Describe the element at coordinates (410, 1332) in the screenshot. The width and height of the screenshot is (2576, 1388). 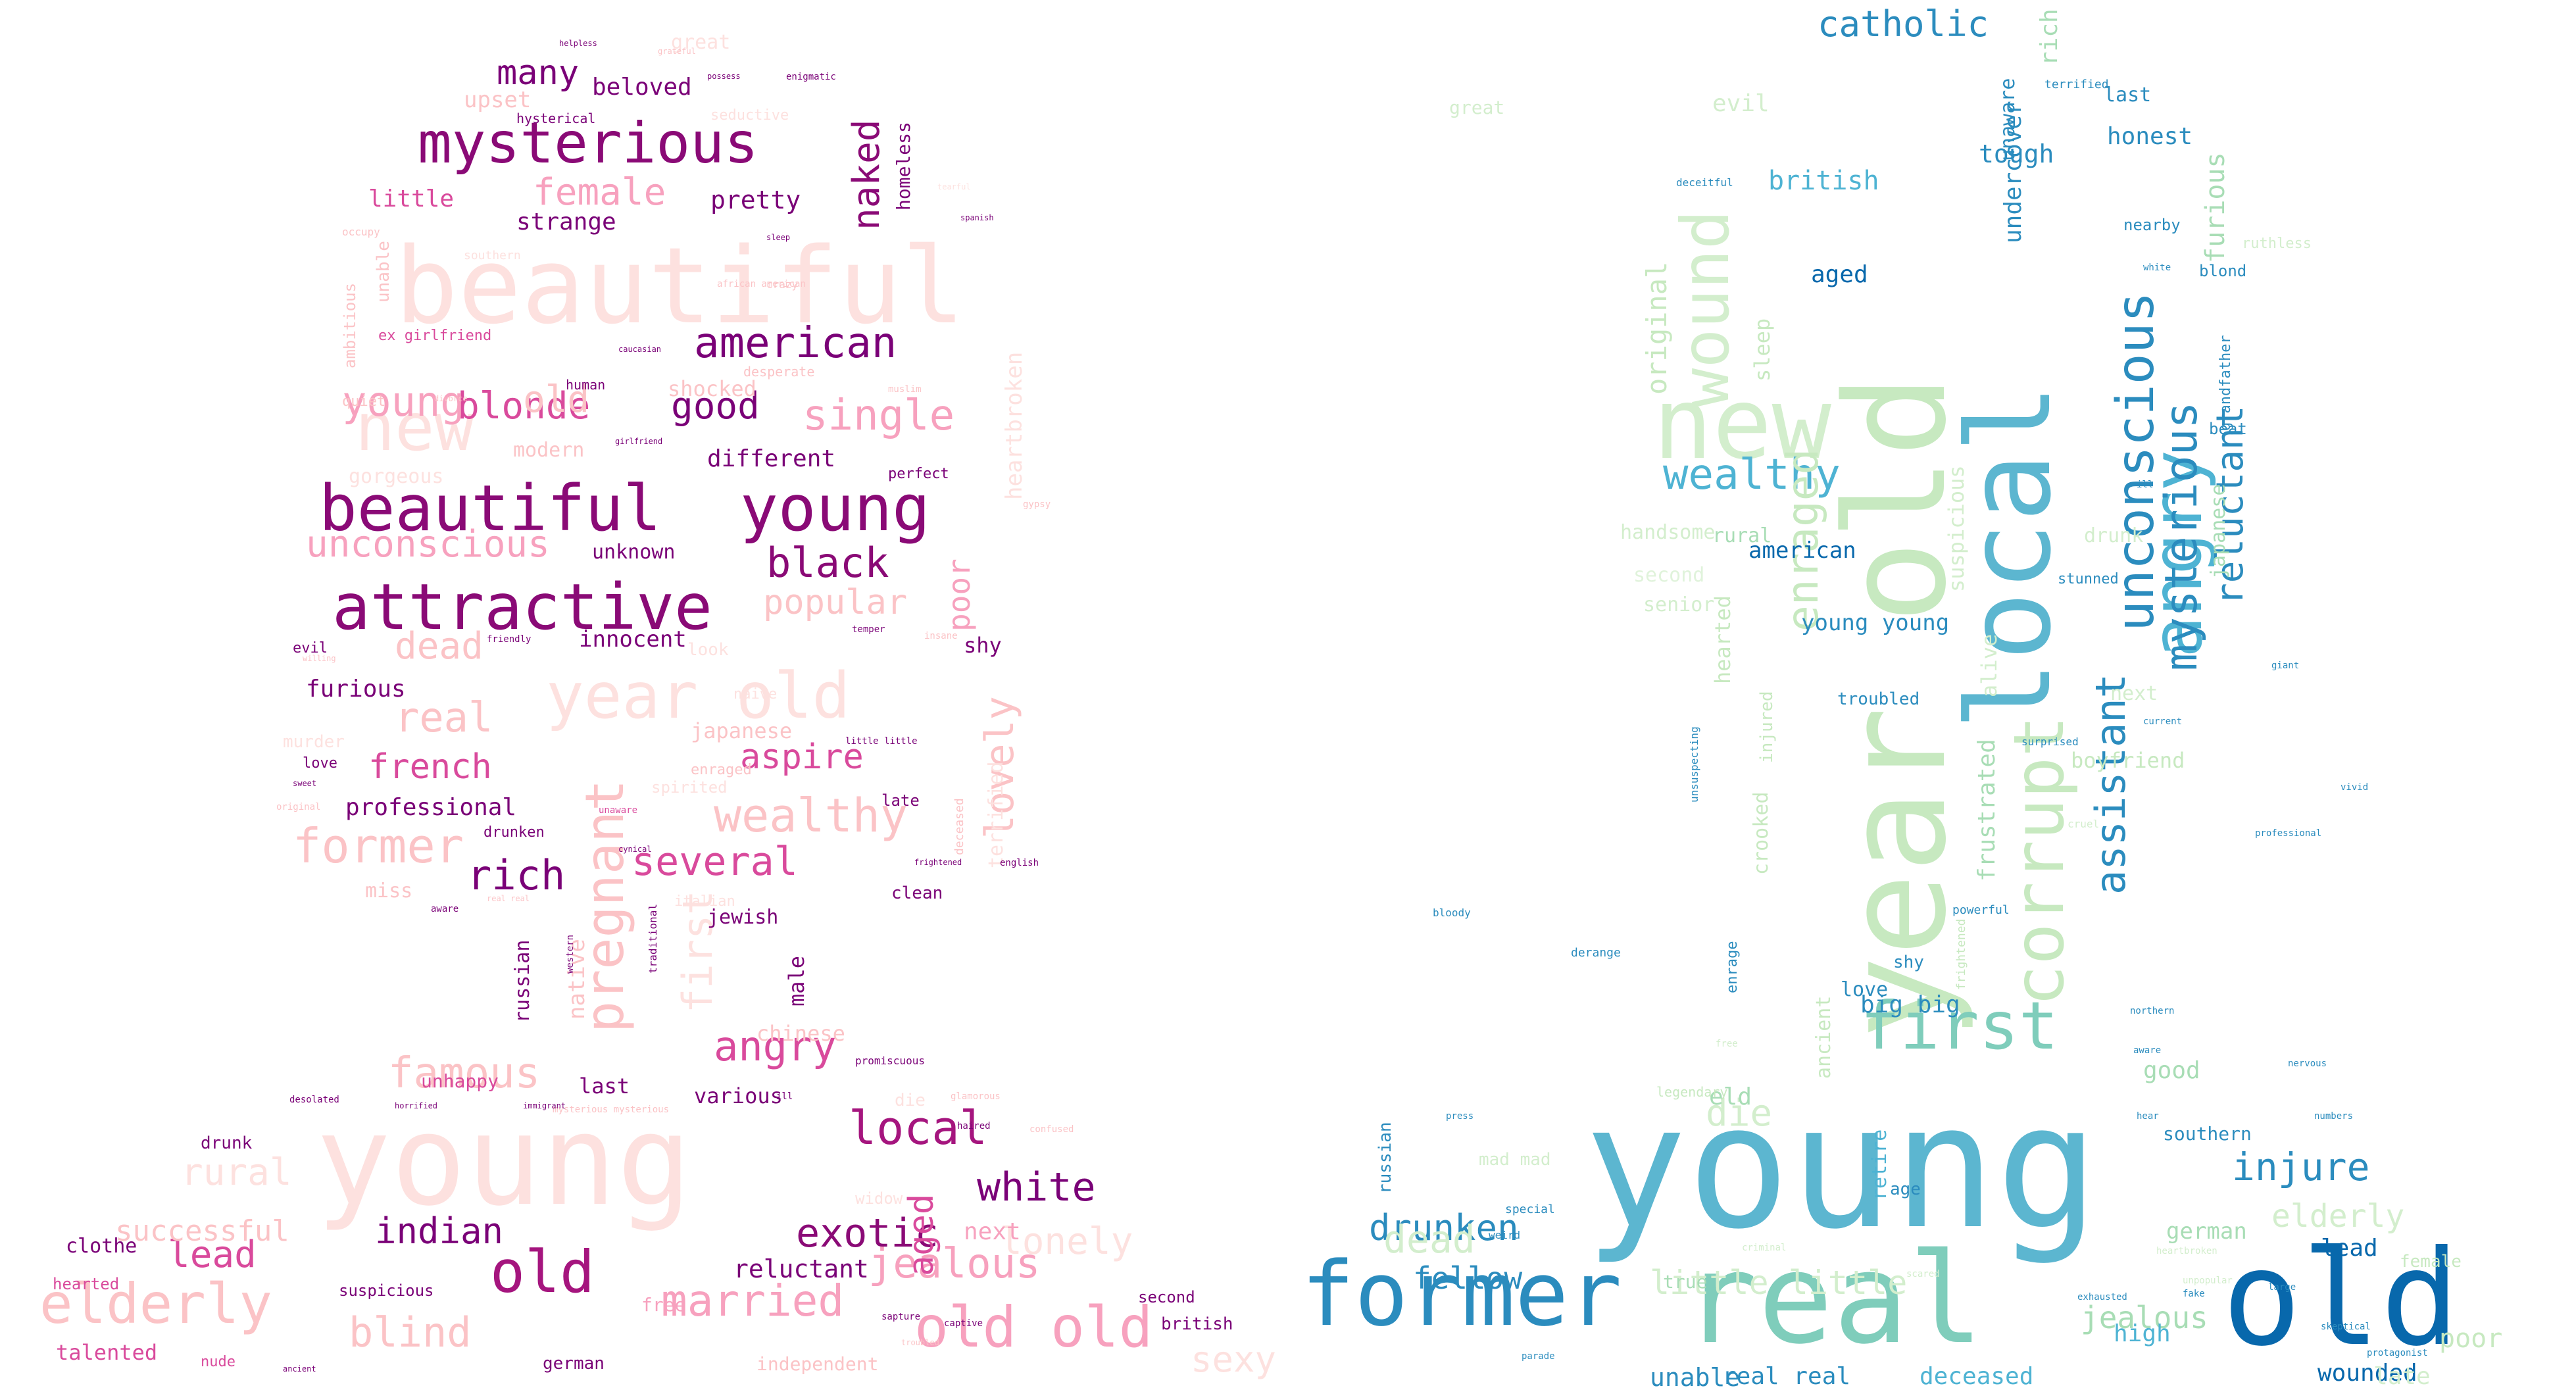
I see `female-word-blind: blind` at that location.